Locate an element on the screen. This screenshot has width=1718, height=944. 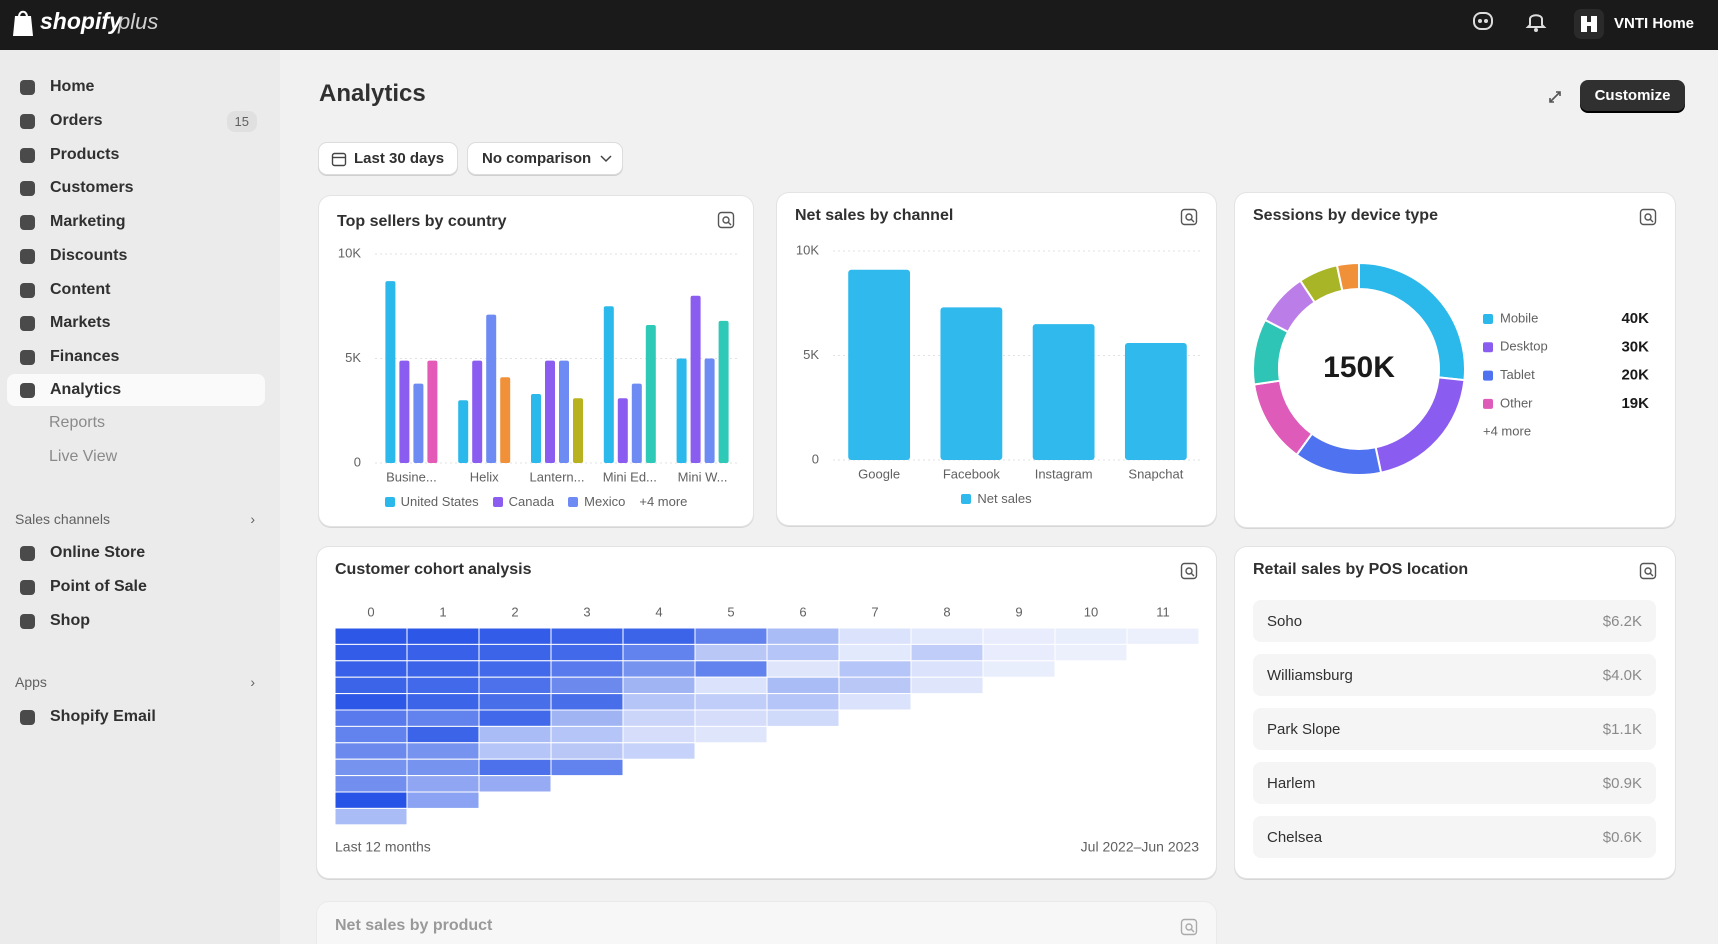
section-title: Apps is located at coordinates (31, 682).